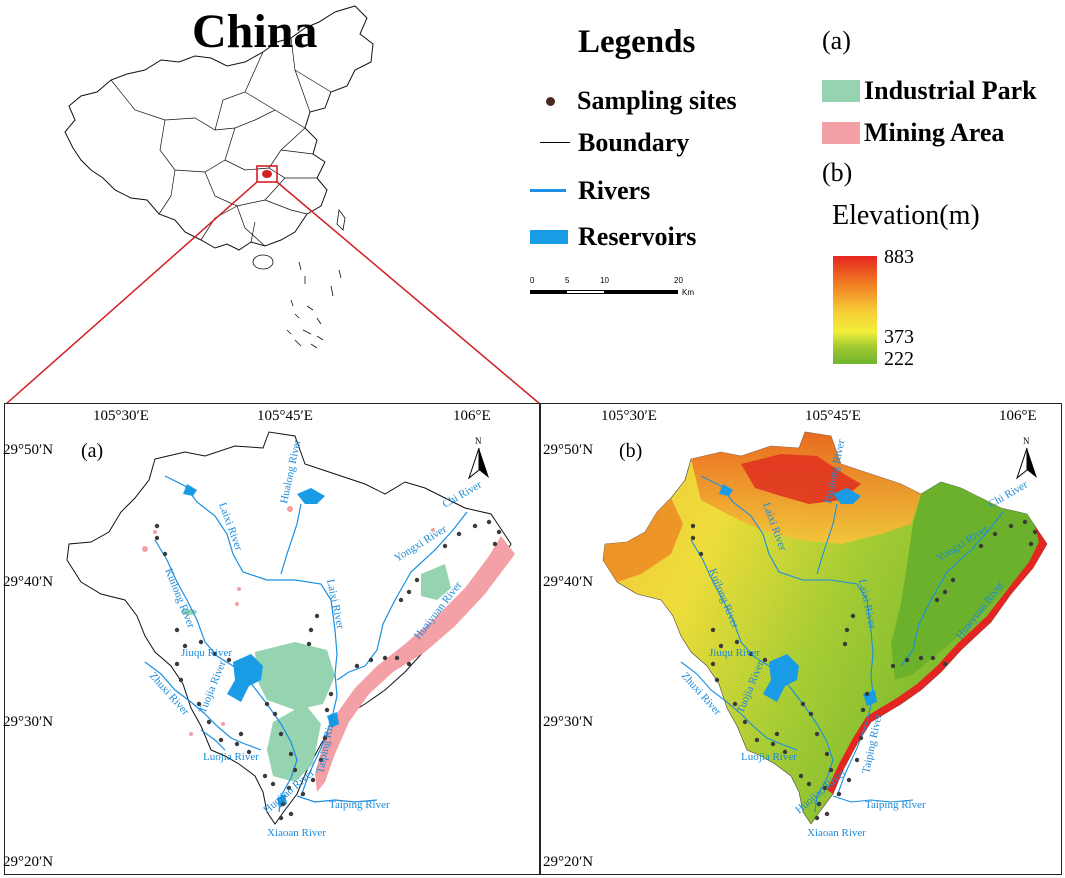 The image size is (1065, 878). I want to click on sampling-site-dot-icon, so click(550, 101).